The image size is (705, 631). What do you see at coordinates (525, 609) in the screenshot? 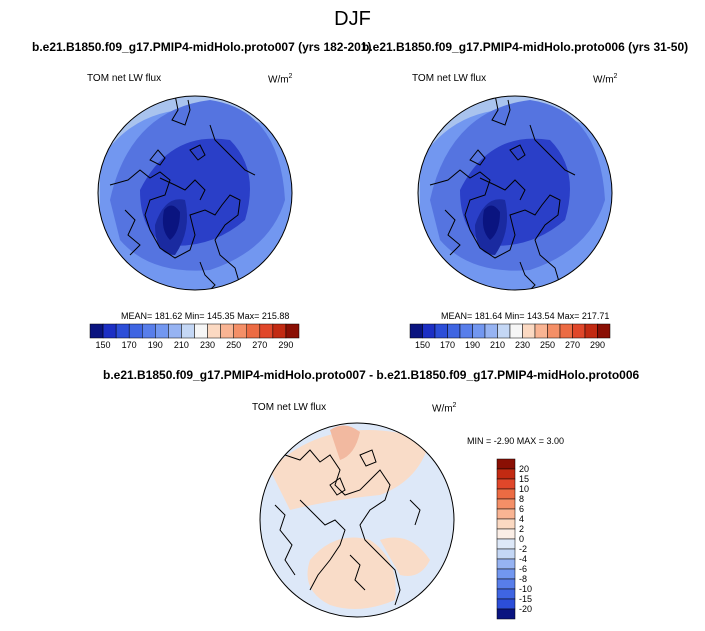
I see `colorbar-tick-label: -20` at bounding box center [525, 609].